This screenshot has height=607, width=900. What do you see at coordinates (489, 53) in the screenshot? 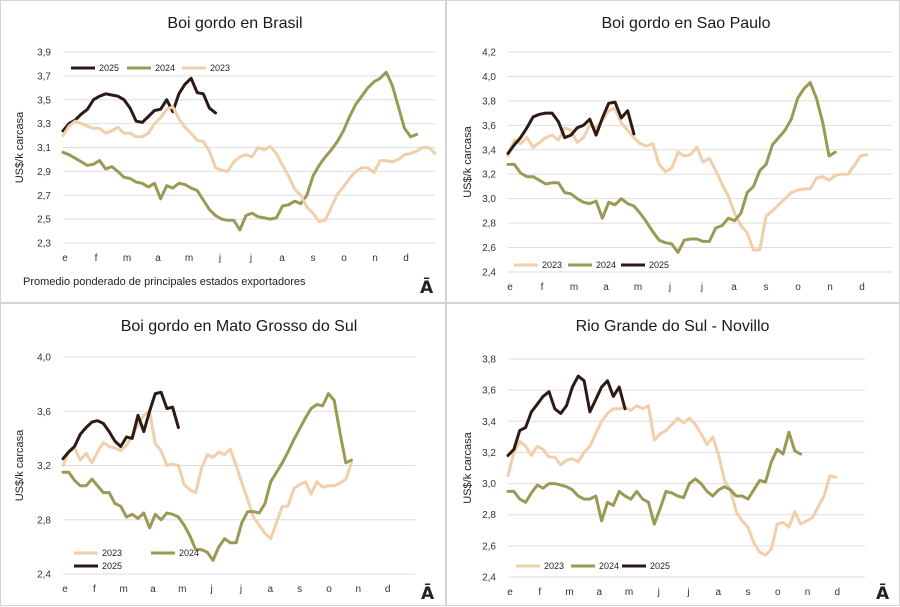
I see `y-tick-label: 4,2` at bounding box center [489, 53].